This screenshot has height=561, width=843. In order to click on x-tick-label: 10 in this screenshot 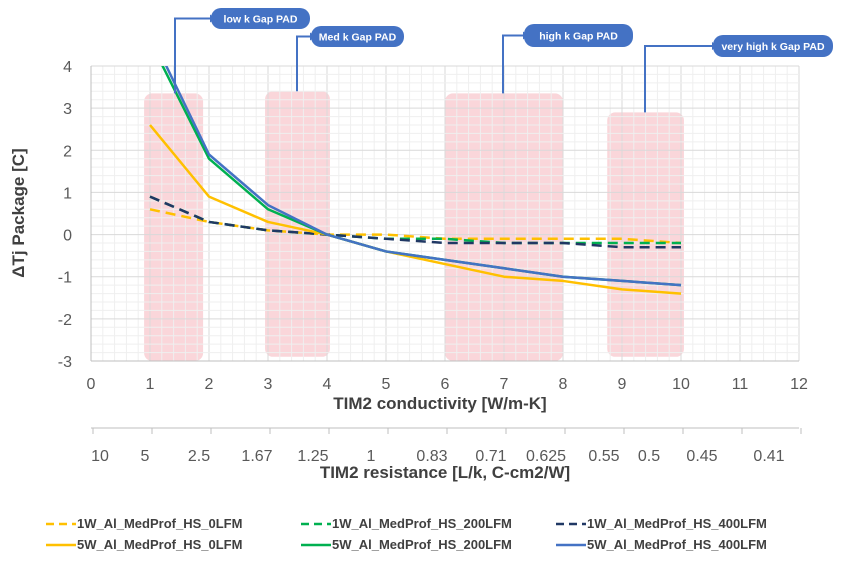, I will do `click(681, 384)`.